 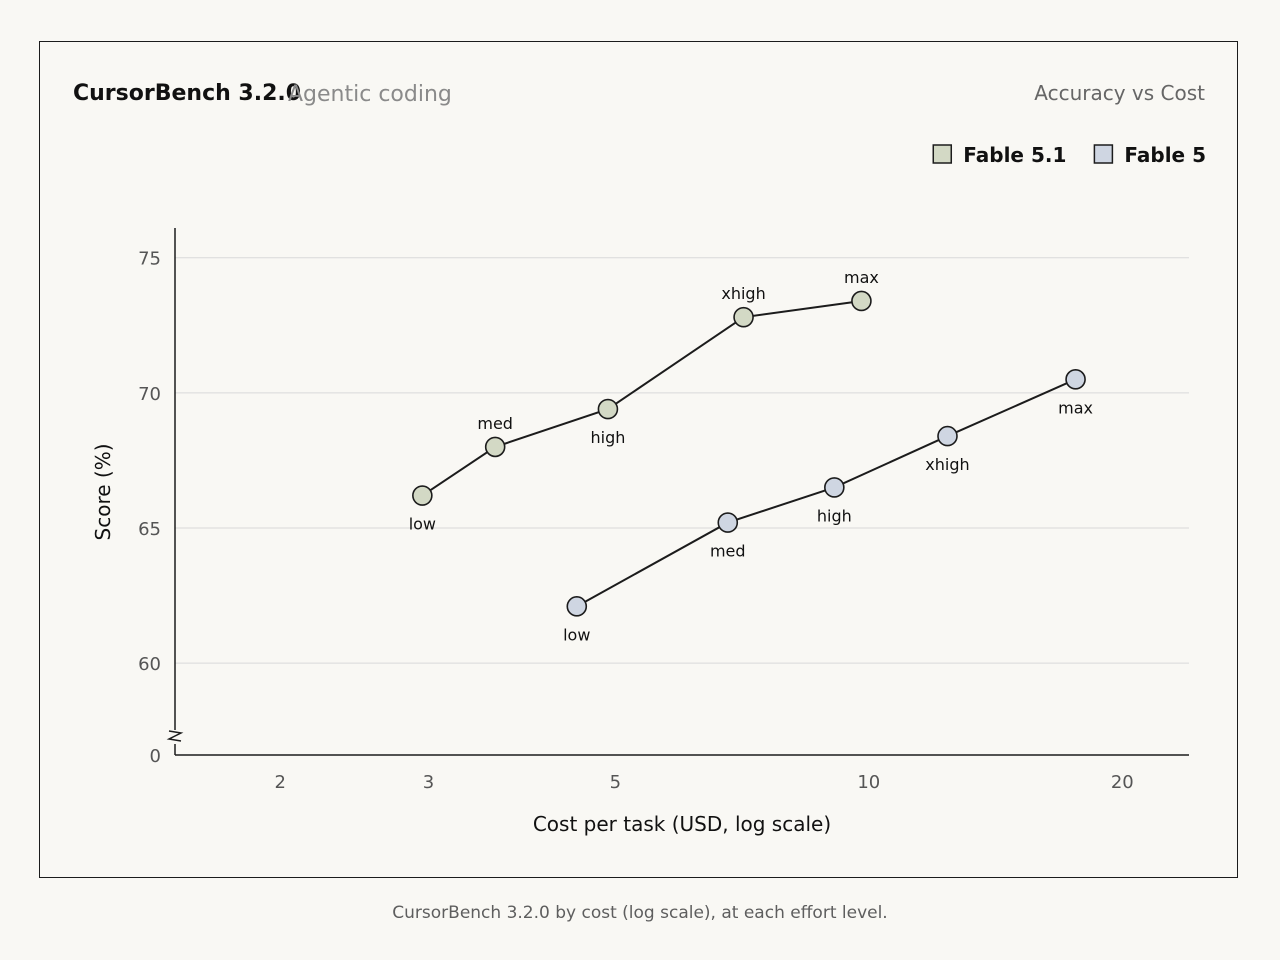 I want to click on chart-title: CursorBench 3.2.0, so click(x=187, y=93).